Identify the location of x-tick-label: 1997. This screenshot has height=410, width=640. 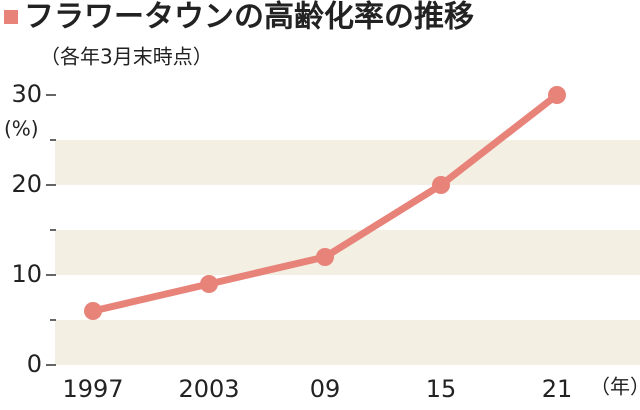
(92, 389).